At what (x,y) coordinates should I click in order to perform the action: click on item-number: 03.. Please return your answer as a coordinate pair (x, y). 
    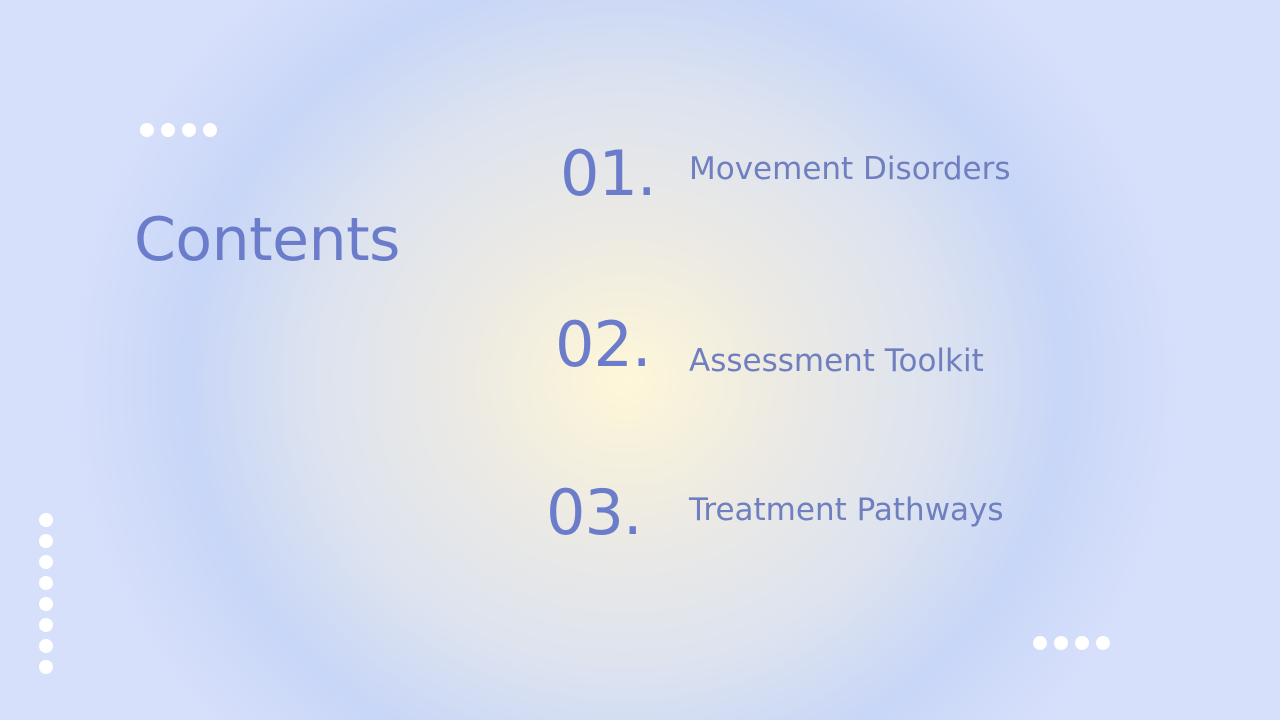
    Looking at the image, I should click on (594, 512).